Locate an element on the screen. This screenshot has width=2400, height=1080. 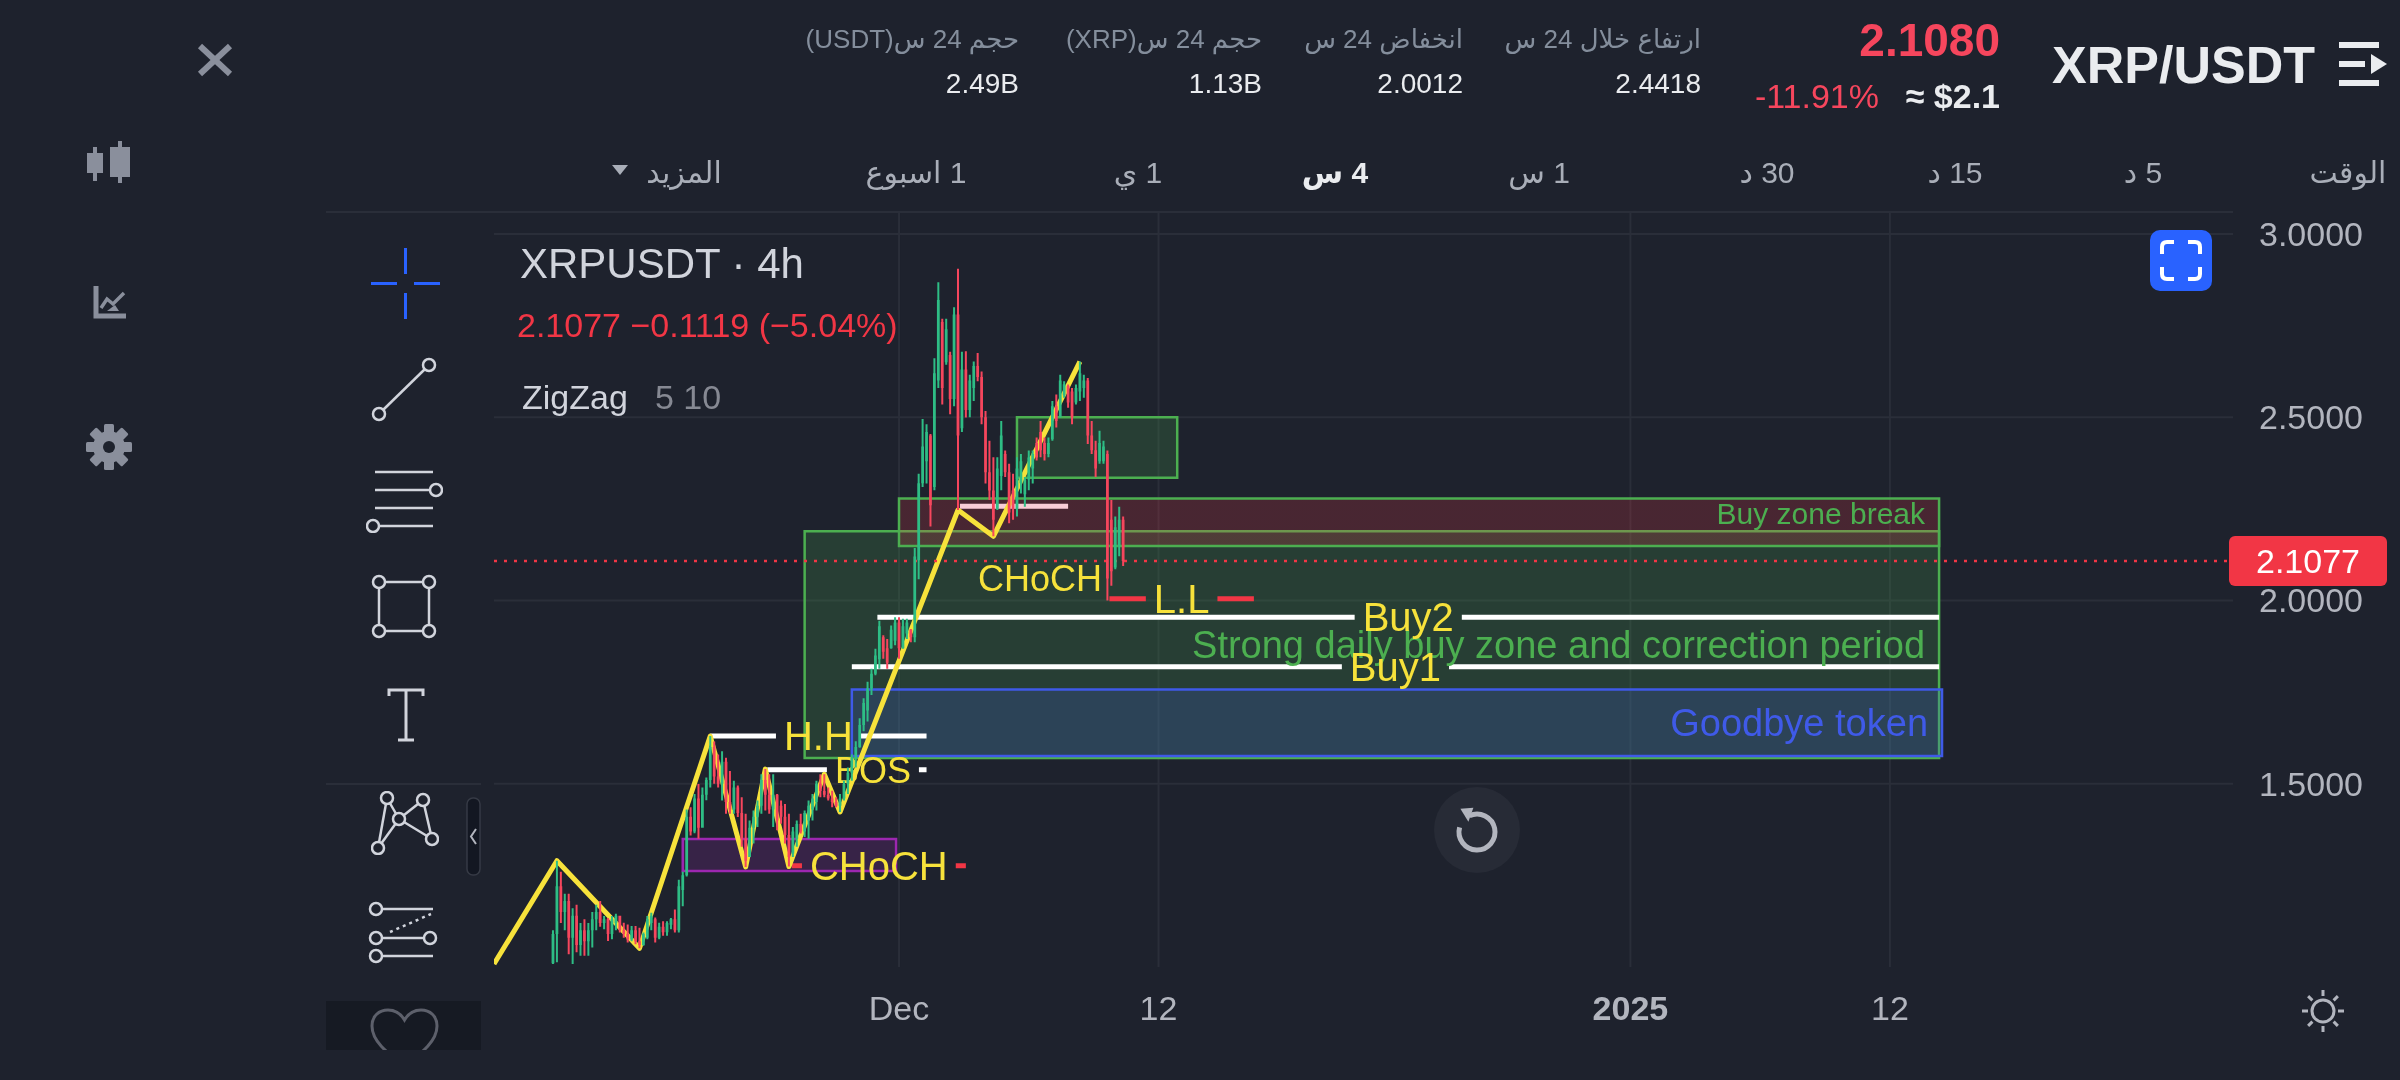
text: ارتفاع خلال 24 س is located at coordinates (1602, 39).